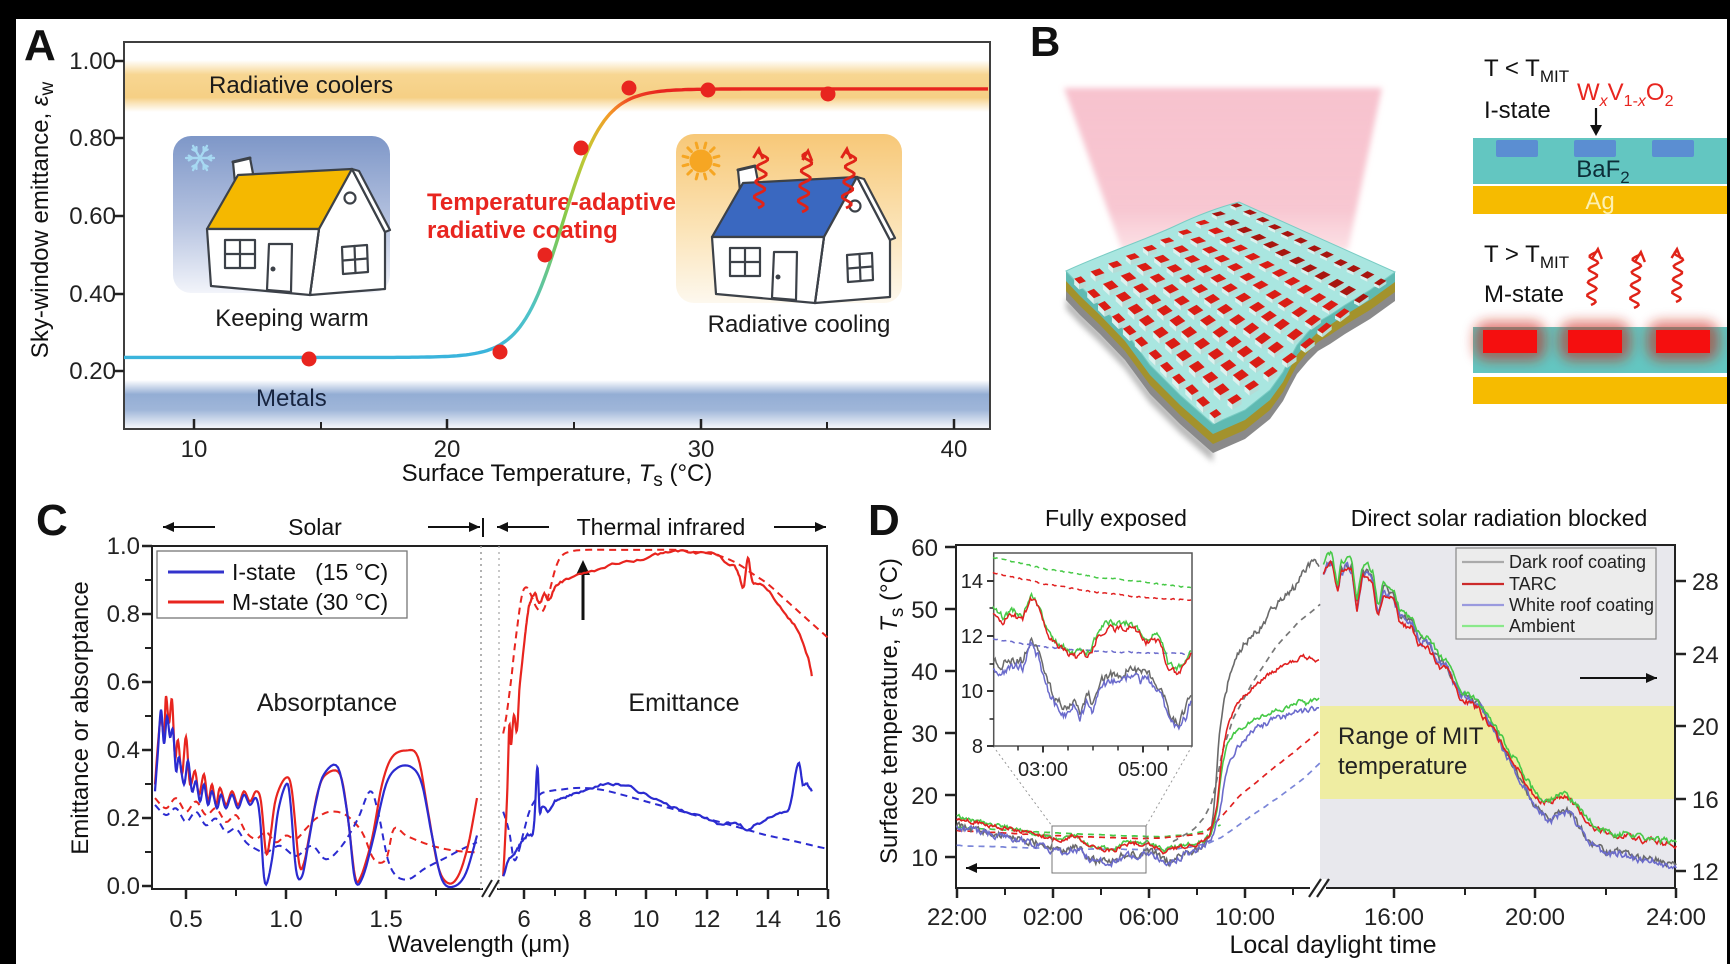  Describe the element at coordinates (1499, 518) in the screenshot. I see `svg-text: Direct solar radiation blocked` at that location.